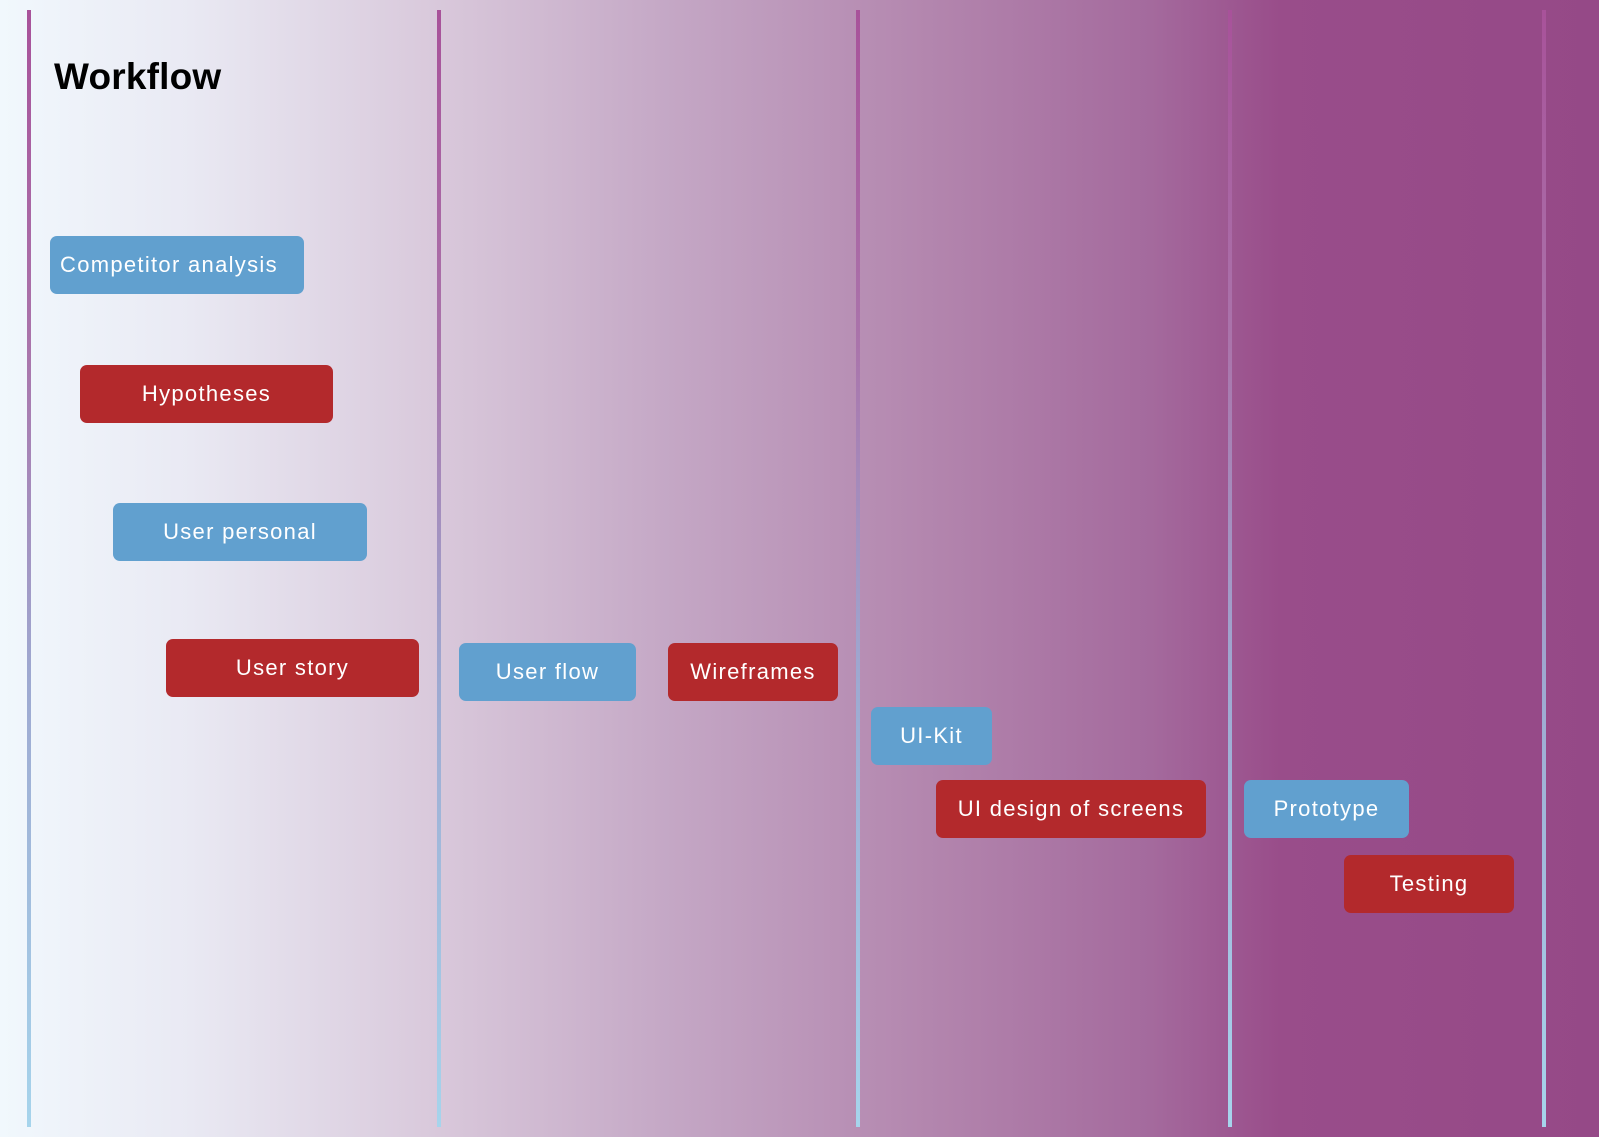 The image size is (1599, 1137). Describe the element at coordinates (138, 76) in the screenshot. I see `page-title: Workflow` at that location.